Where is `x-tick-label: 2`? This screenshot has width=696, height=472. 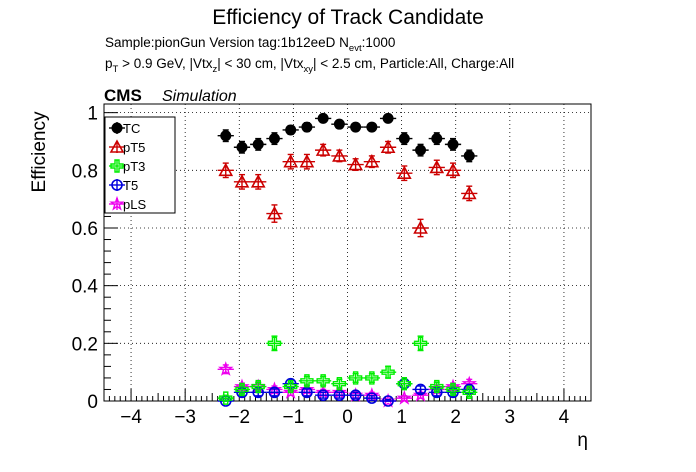 x-tick-label: 2 is located at coordinates (455, 417).